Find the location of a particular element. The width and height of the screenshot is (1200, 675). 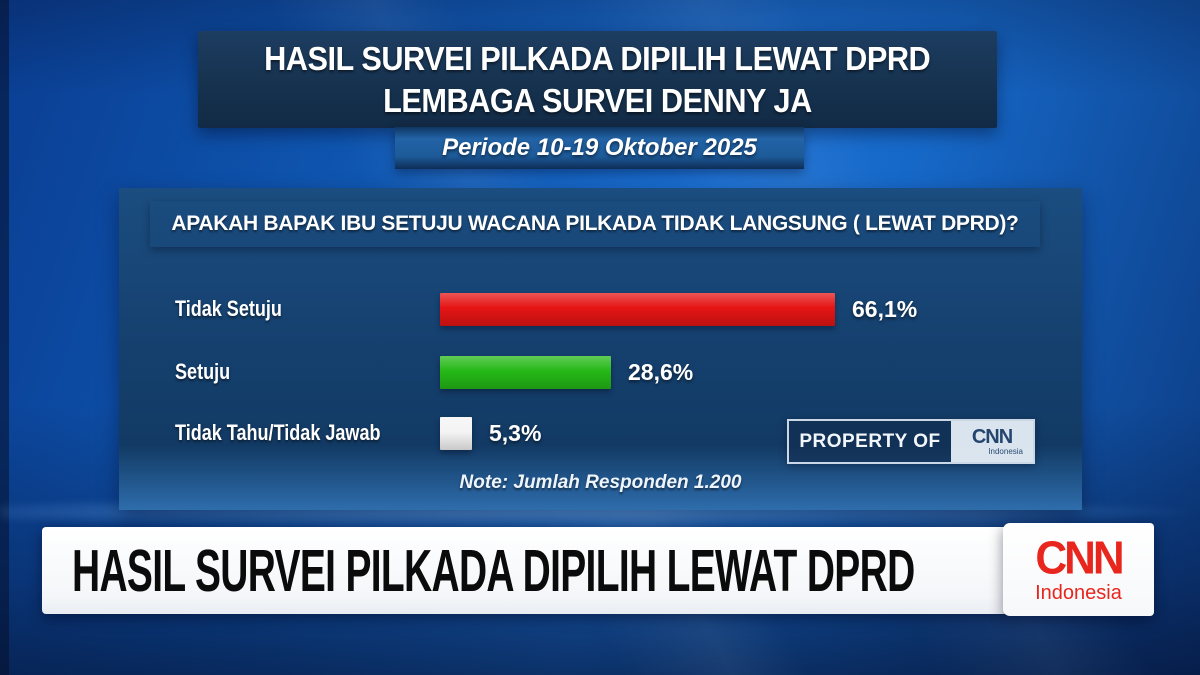

category-label: Setuju is located at coordinates (203, 371).